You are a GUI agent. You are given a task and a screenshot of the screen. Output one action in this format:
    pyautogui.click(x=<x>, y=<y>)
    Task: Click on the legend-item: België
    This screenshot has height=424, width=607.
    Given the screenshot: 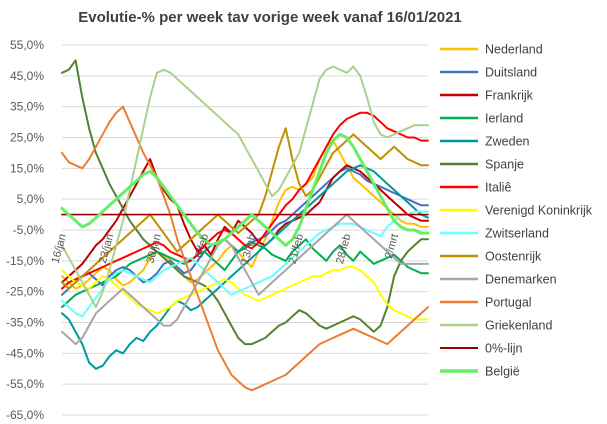 What is the action you would take?
    pyautogui.click(x=480, y=372)
    